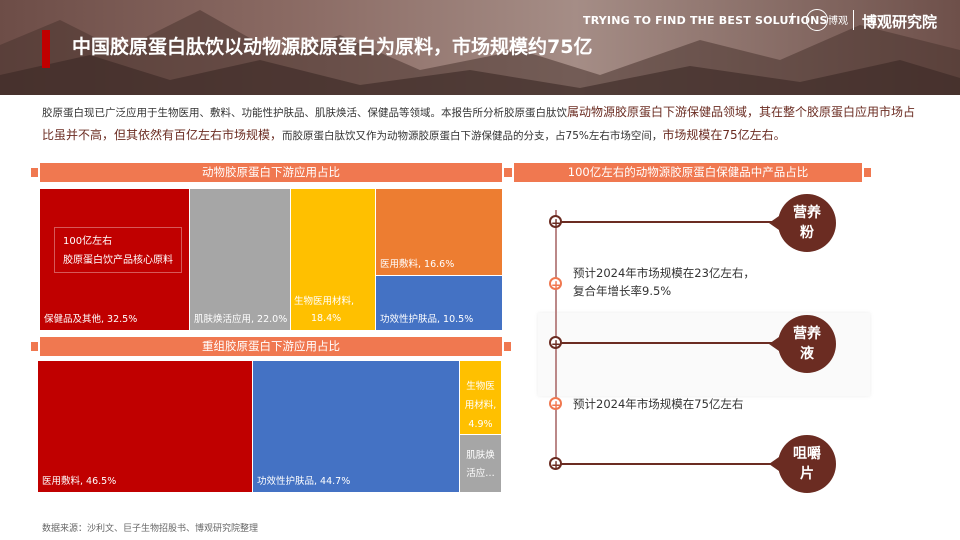 This screenshot has height=540, width=960. Describe the element at coordinates (145, 426) in the screenshot. I see `treemap-cell-dressing: 医用敷料, 46.5%` at that location.